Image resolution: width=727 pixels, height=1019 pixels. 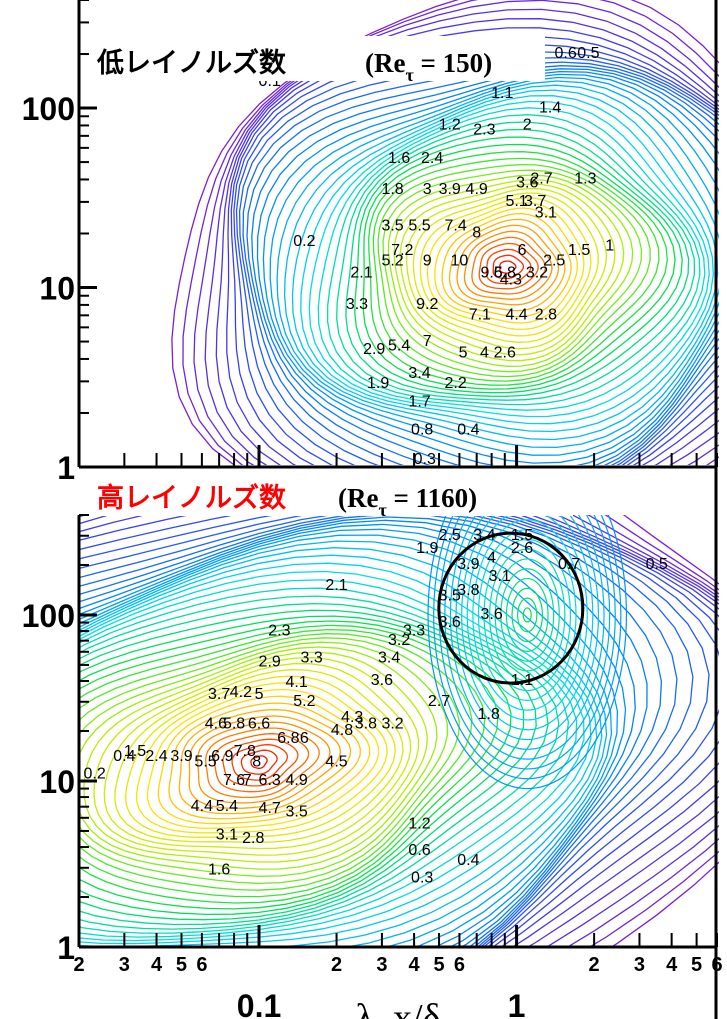 What do you see at coordinates (439, 701) in the screenshot?
I see `contour-label: 2.7` at bounding box center [439, 701].